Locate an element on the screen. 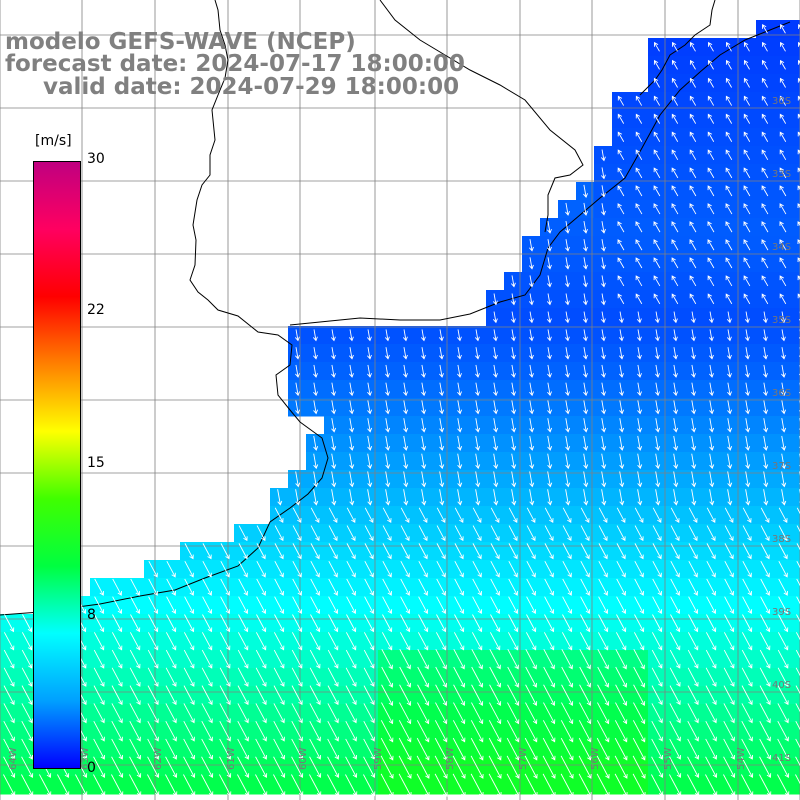  lat-label: 39S is located at coordinates (781, 612).